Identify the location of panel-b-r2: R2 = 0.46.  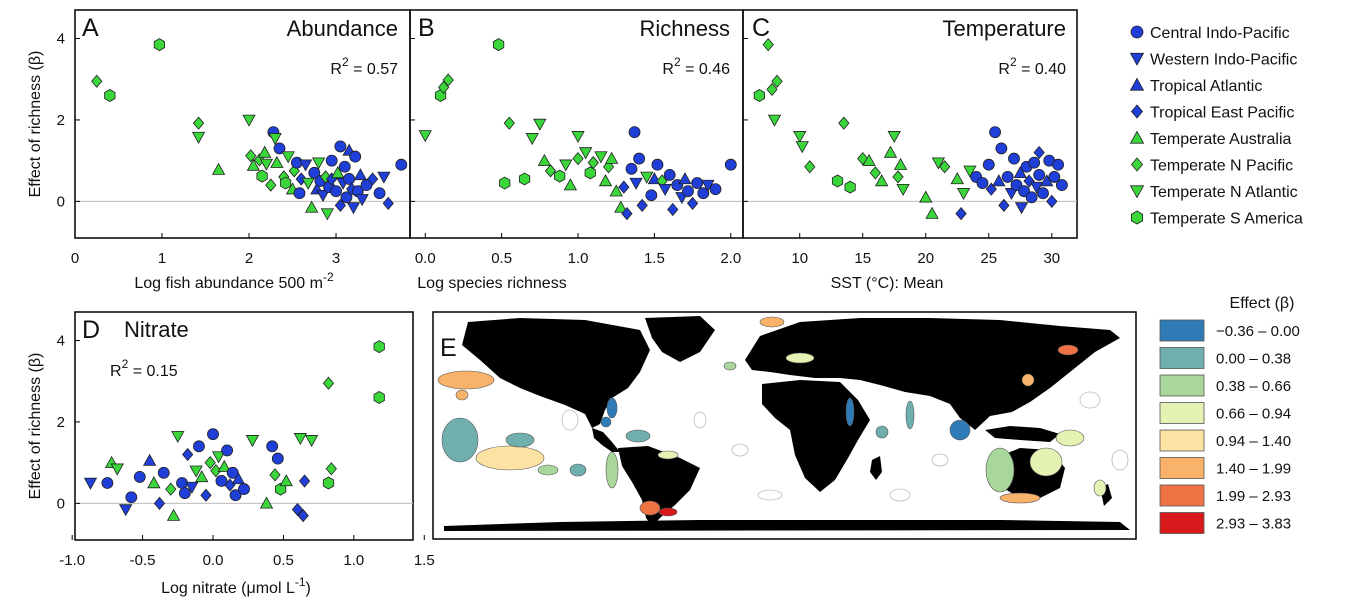
(696, 66).